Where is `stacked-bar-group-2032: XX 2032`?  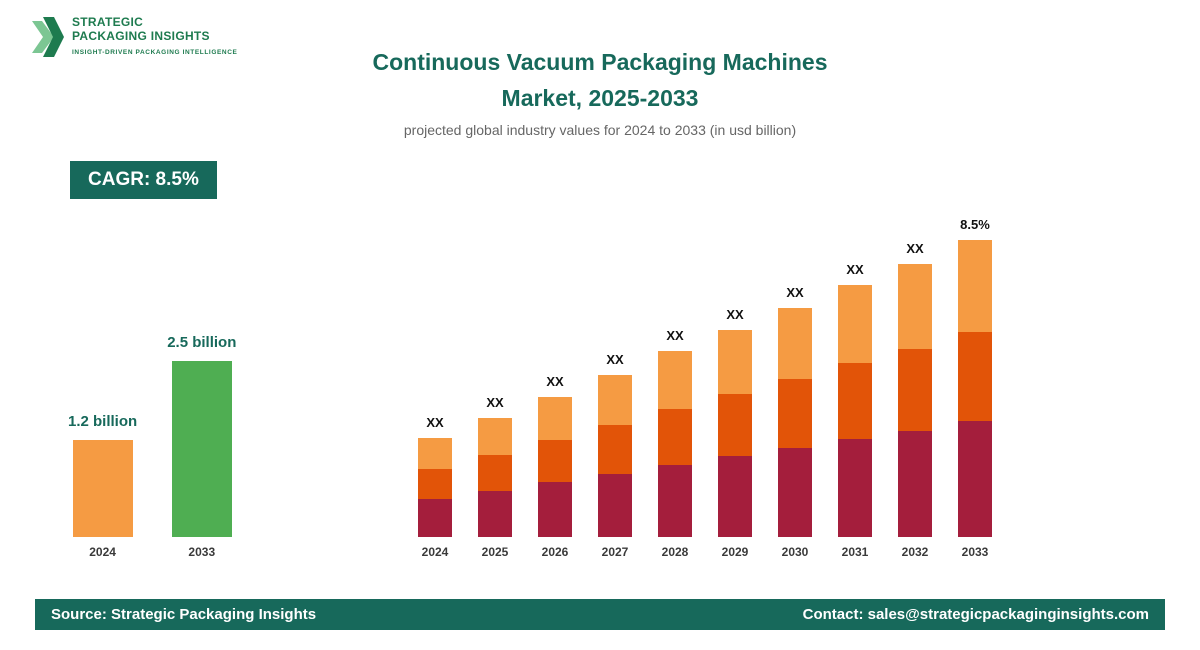
stacked-bar-group-2032: XX 2032 is located at coordinates (915, 400).